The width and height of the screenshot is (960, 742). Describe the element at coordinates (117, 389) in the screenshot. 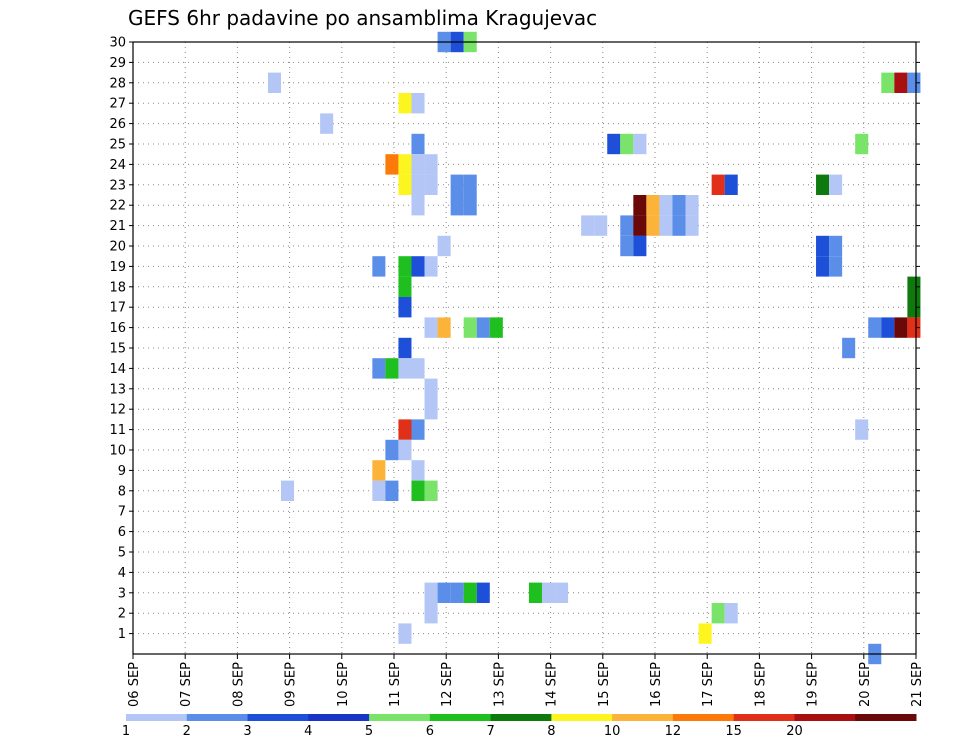

I see `y-tick-label: 13` at that location.